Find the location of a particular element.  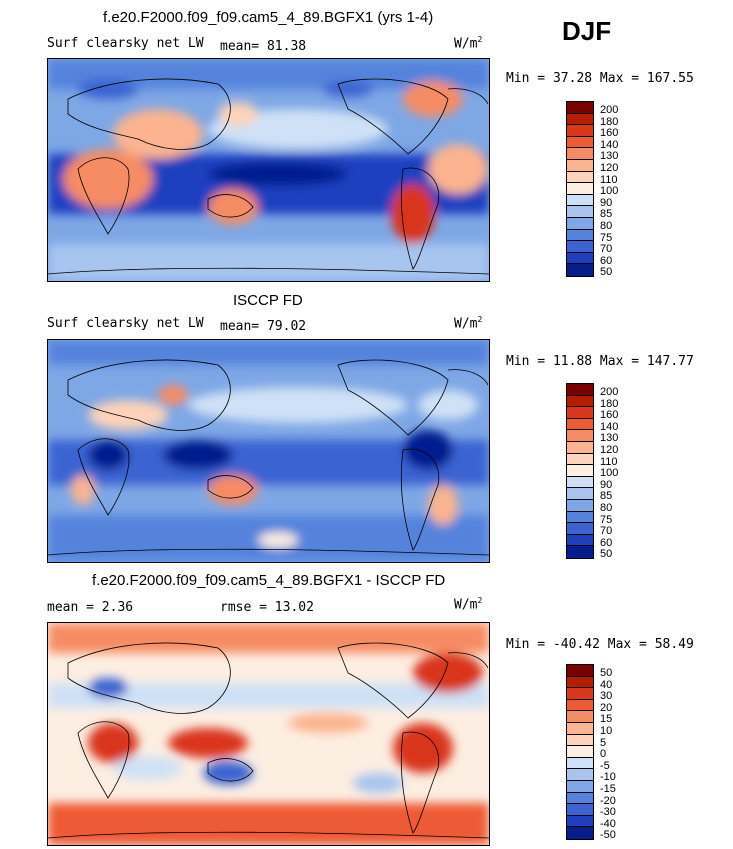

panel-2-units: W/m2 is located at coordinates (468, 323).